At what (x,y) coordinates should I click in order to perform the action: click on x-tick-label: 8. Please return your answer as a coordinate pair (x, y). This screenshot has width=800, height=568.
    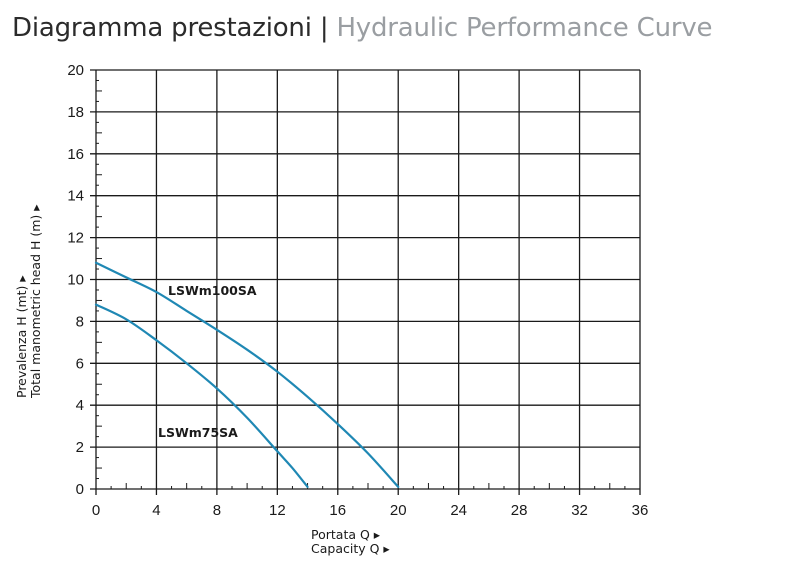
    Looking at the image, I should click on (217, 510).